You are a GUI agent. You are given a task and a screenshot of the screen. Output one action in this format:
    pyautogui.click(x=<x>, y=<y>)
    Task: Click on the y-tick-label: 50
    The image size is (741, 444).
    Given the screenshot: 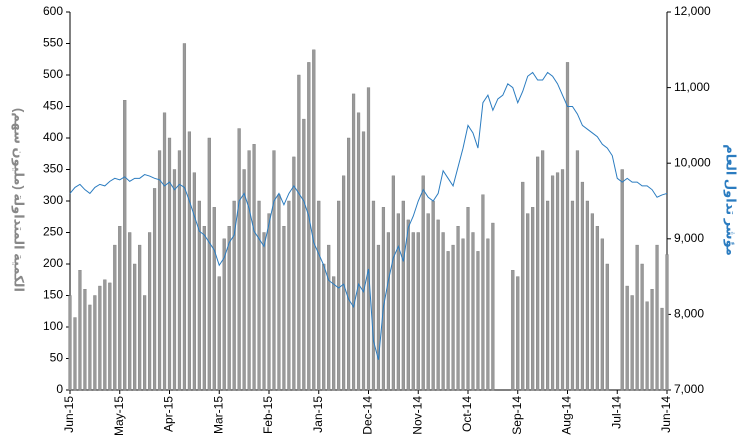 What is the action you would take?
    pyautogui.click(x=57, y=358)
    